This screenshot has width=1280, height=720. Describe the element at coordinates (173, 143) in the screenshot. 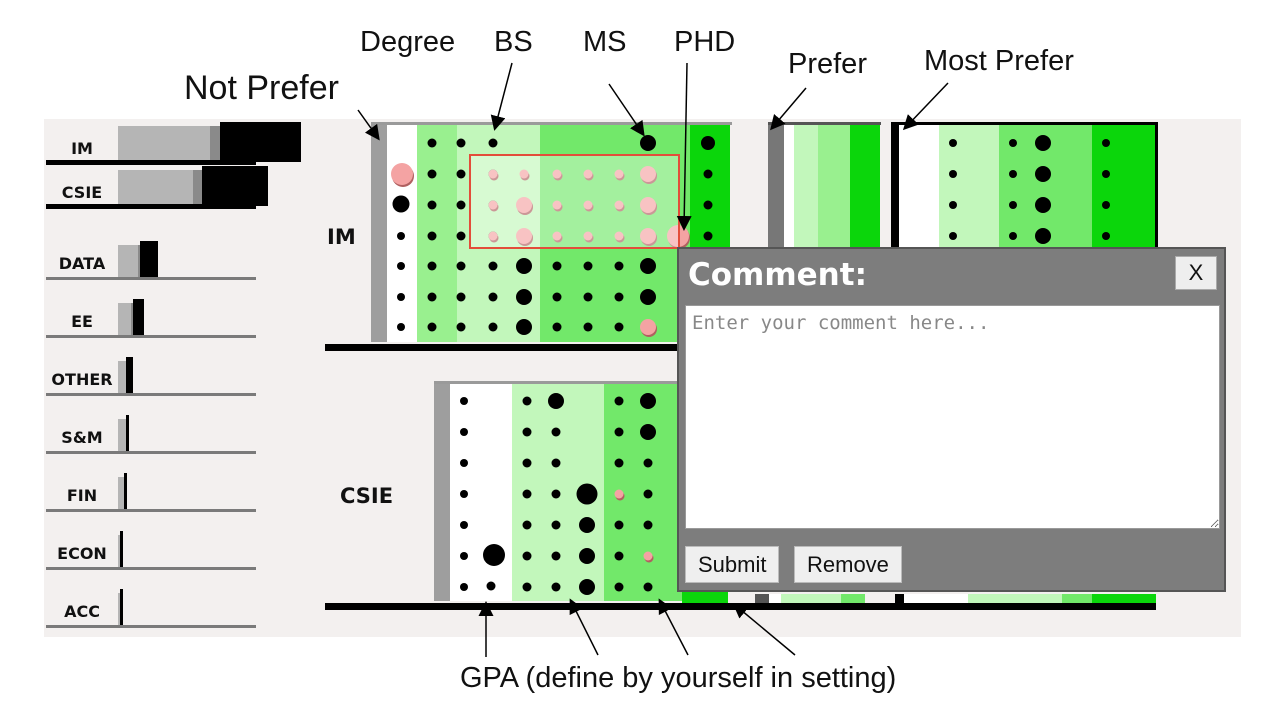

I see `sidebar-item-im: IM` at that location.